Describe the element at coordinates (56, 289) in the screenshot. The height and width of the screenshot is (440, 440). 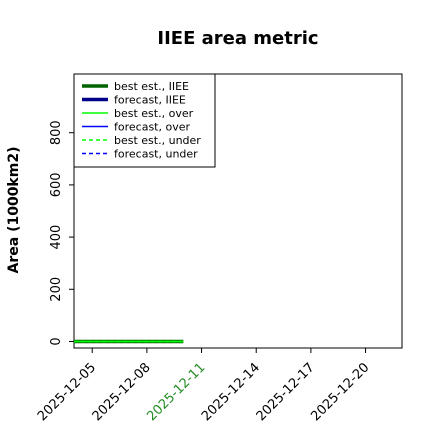
I see `y-tick-label: 200` at that location.